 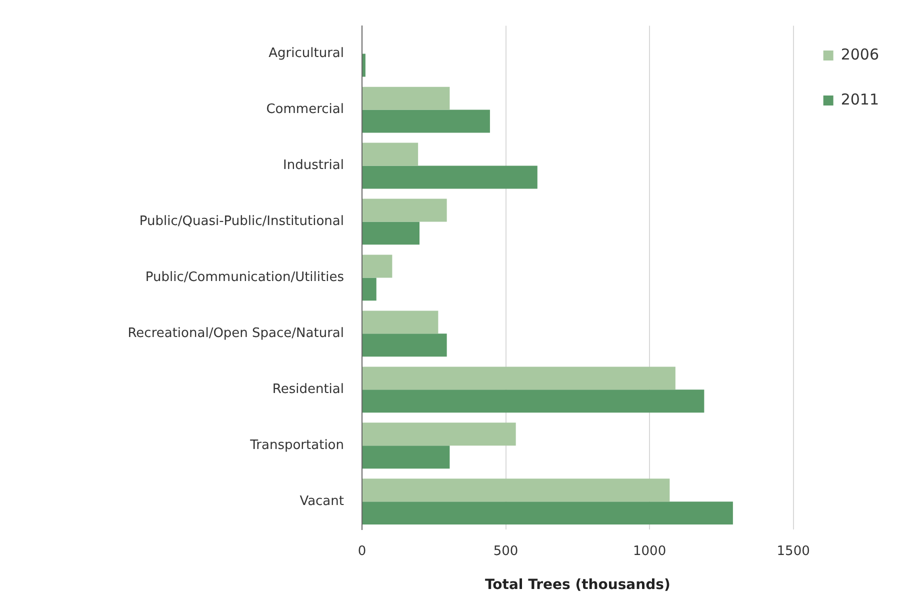 What do you see at coordinates (577, 585) in the screenshot?
I see `x-axis-title: Total Trees (thousands)` at bounding box center [577, 585].